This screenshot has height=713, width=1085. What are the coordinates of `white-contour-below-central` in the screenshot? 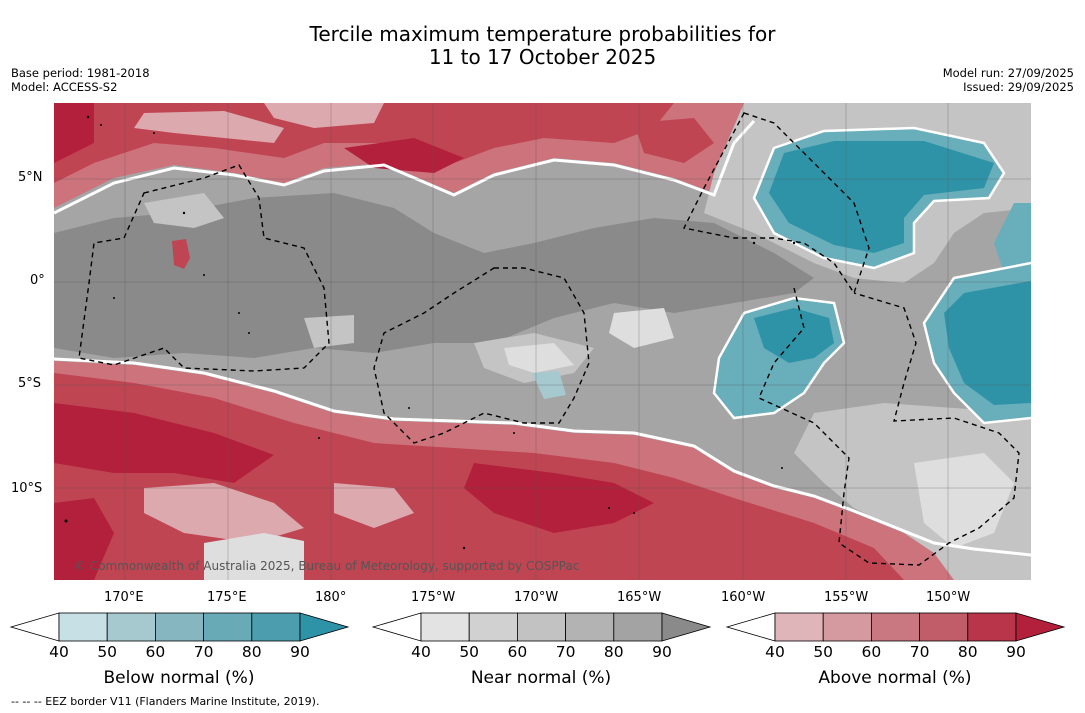 It's located at (779, 358).